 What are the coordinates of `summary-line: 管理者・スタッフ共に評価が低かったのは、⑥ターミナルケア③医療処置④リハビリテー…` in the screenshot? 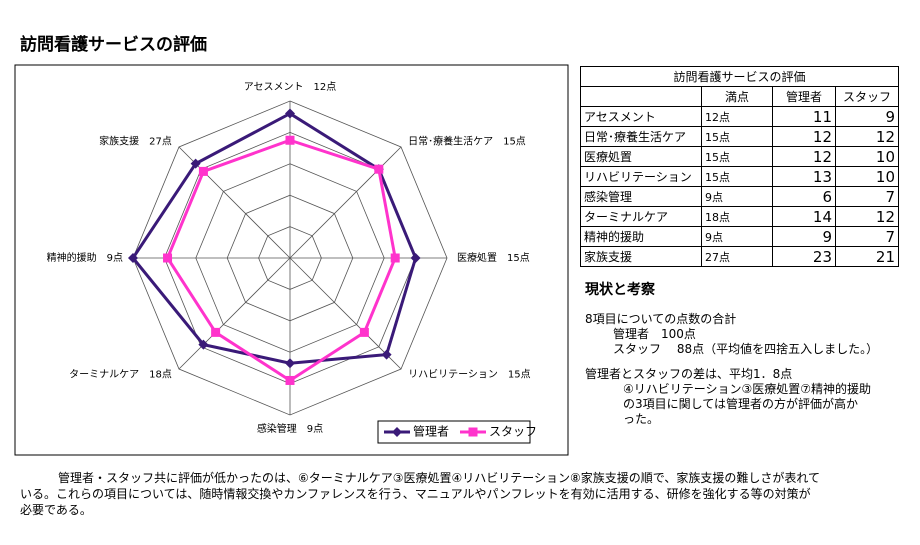 It's located at (439, 478).